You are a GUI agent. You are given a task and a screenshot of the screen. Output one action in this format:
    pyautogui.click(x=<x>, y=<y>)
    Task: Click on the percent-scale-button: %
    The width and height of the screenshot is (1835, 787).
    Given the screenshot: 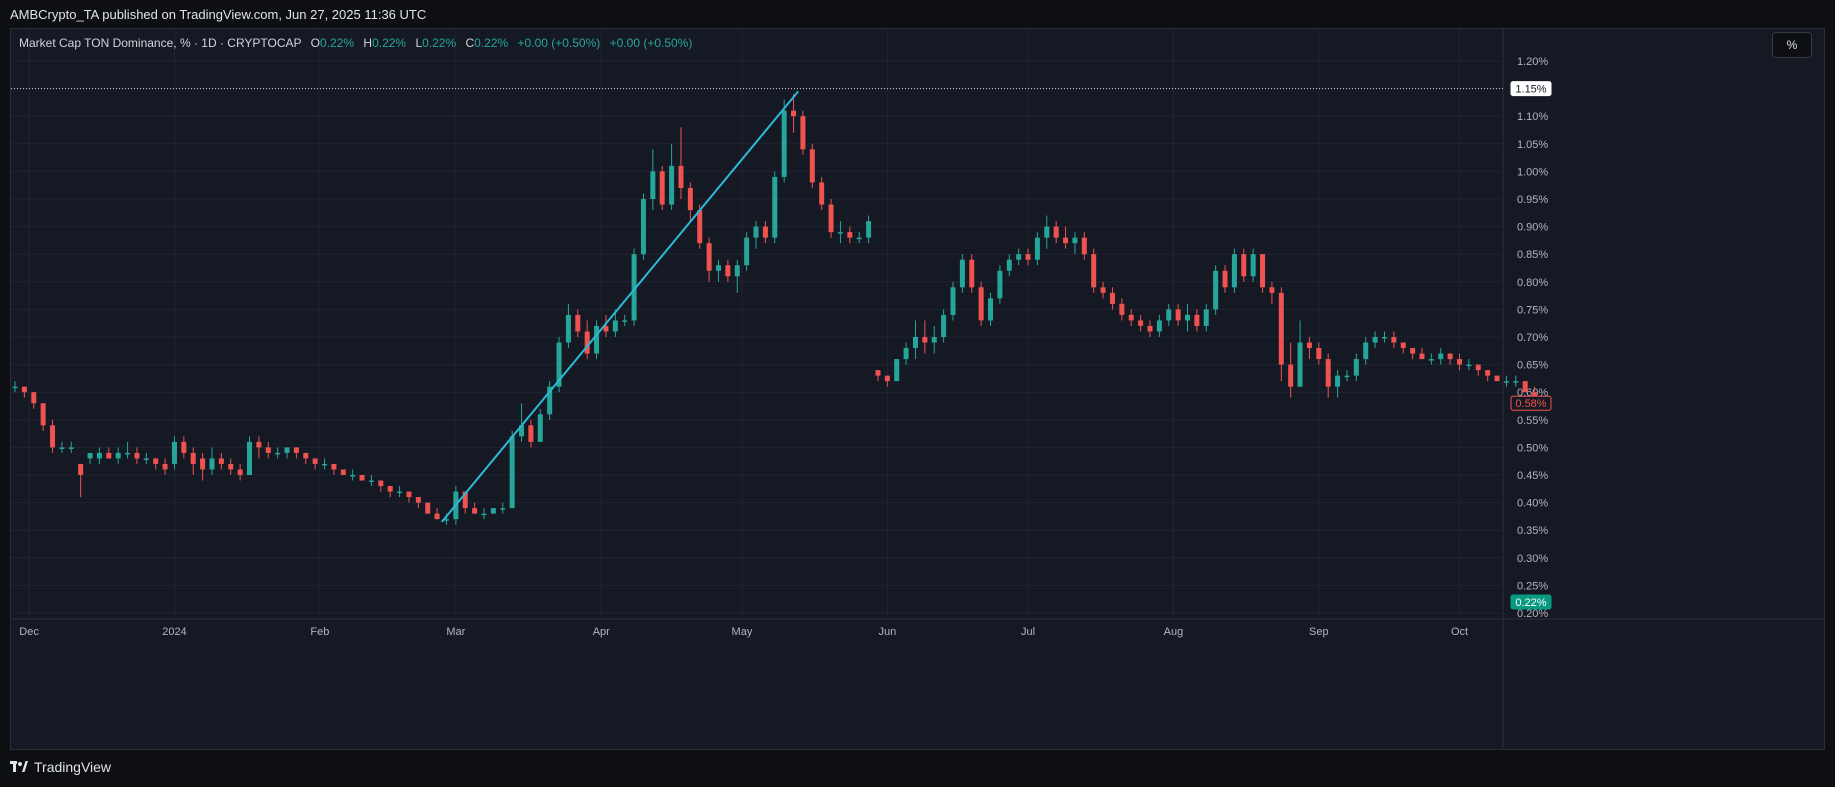 What is the action you would take?
    pyautogui.click(x=1792, y=45)
    